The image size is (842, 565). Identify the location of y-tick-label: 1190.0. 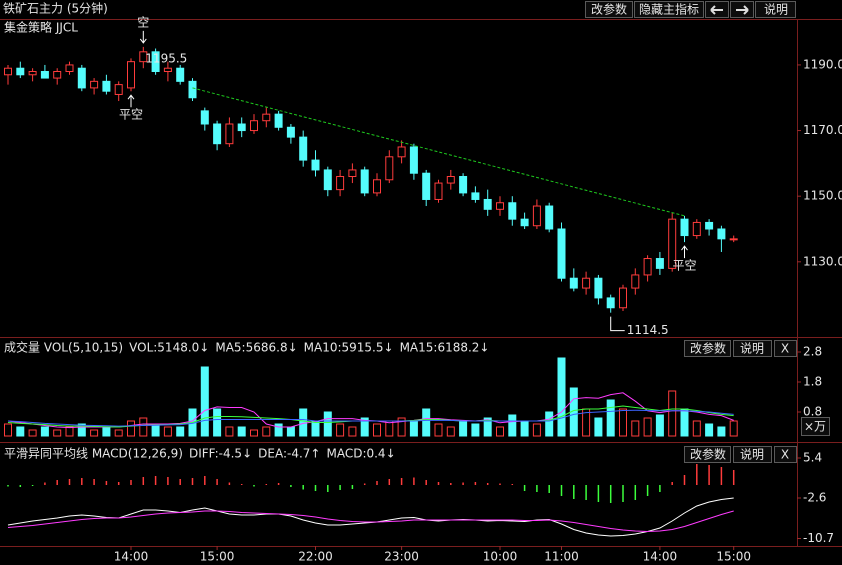
(822, 64).